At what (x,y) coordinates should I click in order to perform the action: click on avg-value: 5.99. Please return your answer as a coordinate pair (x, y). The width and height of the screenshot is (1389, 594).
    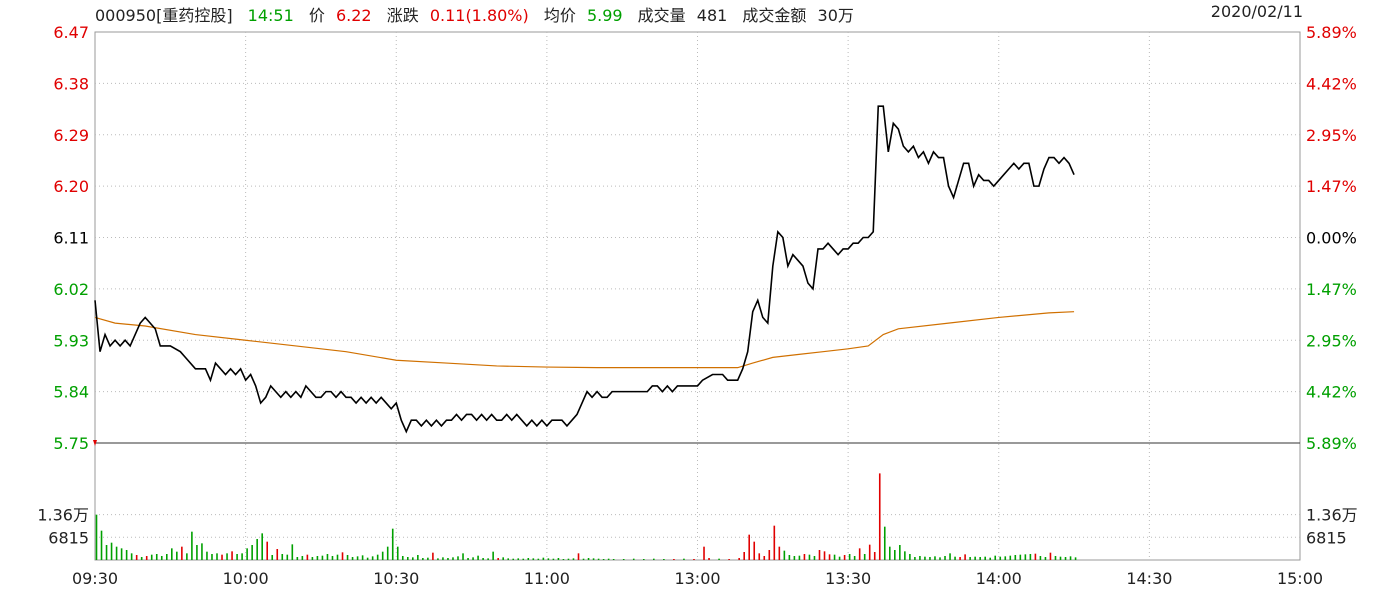
    Looking at the image, I should click on (604, 15).